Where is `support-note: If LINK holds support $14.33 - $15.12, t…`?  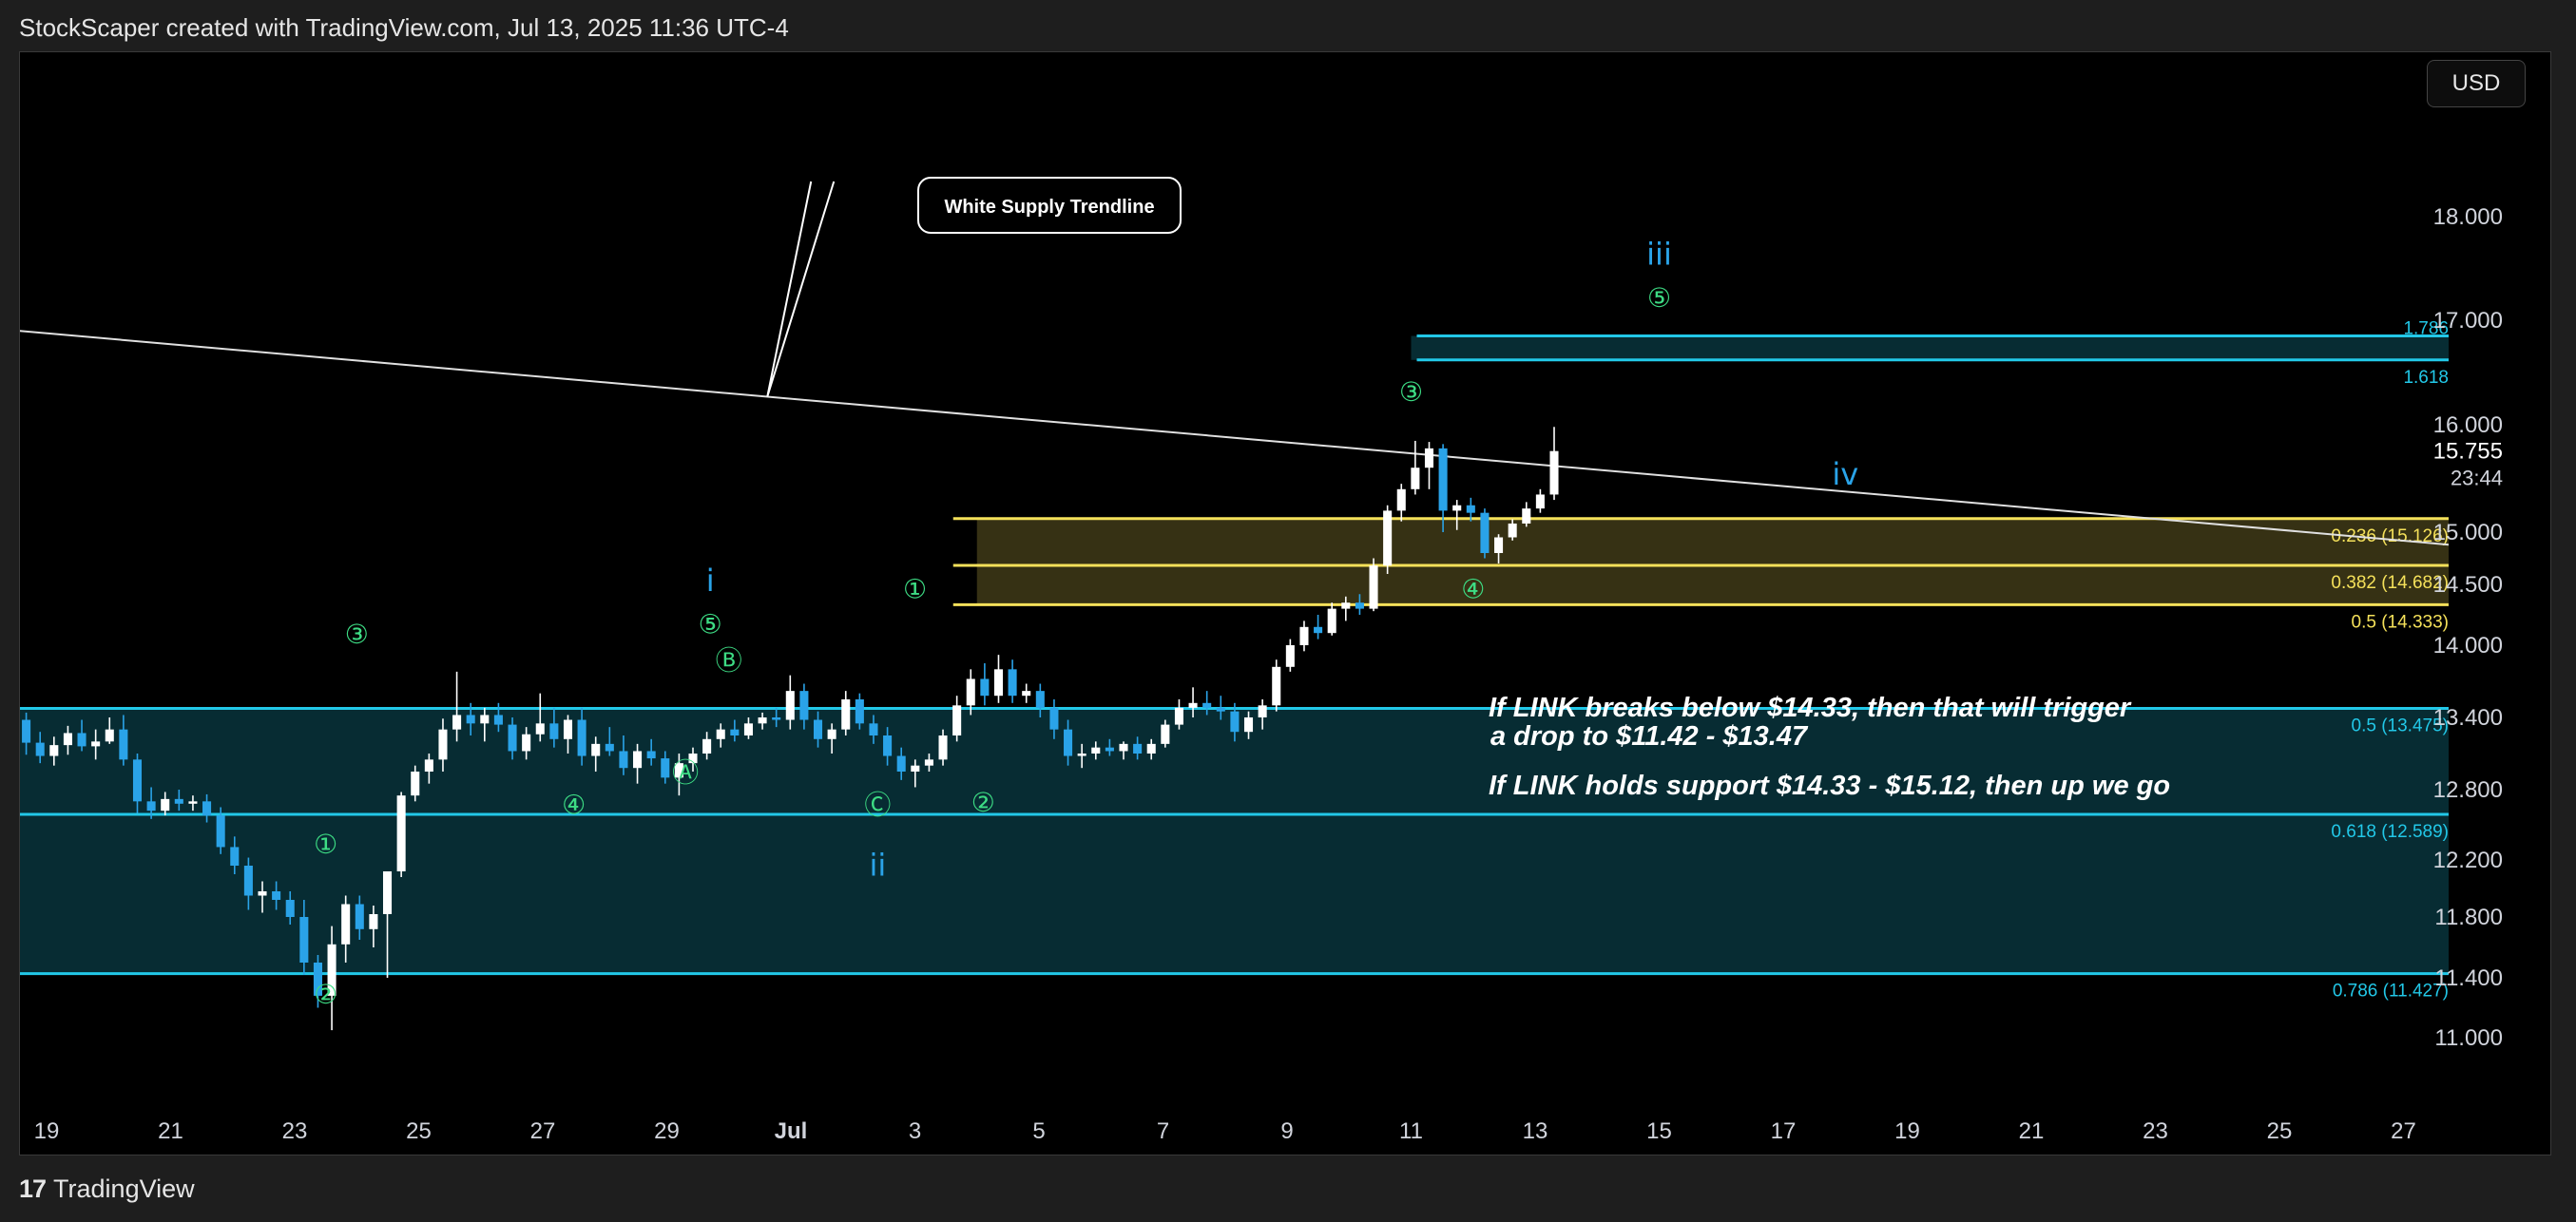
support-note: If LINK holds support $14.33 - $15.12, t… is located at coordinates (1830, 786).